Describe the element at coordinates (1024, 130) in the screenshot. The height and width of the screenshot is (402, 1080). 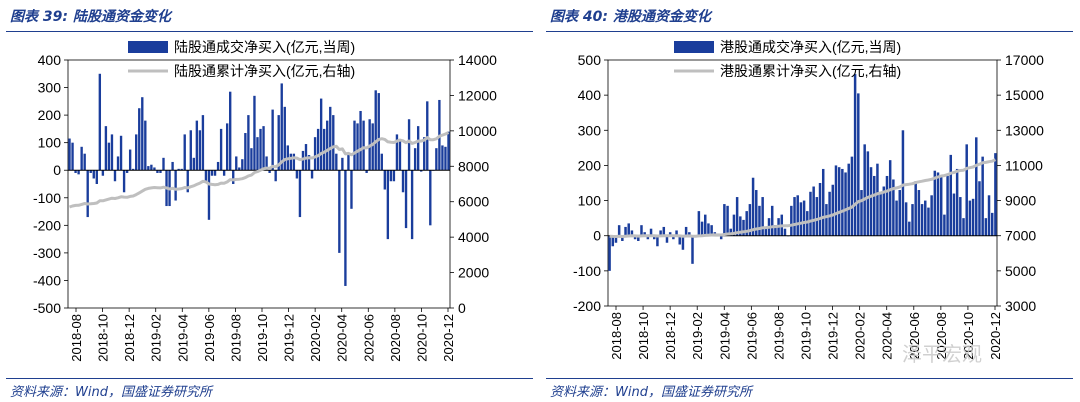
I see `y-right-tick-label: 13000` at that location.